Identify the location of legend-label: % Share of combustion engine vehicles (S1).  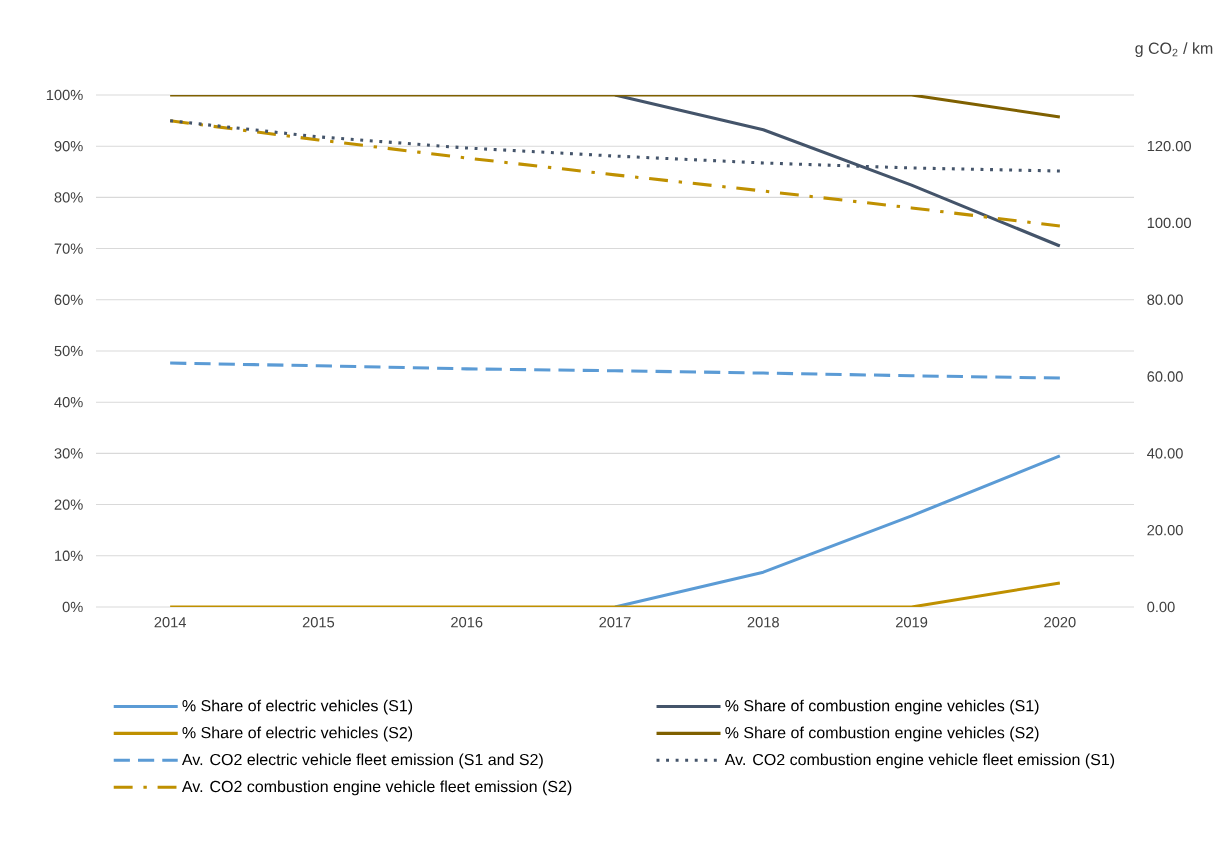
(882, 707).